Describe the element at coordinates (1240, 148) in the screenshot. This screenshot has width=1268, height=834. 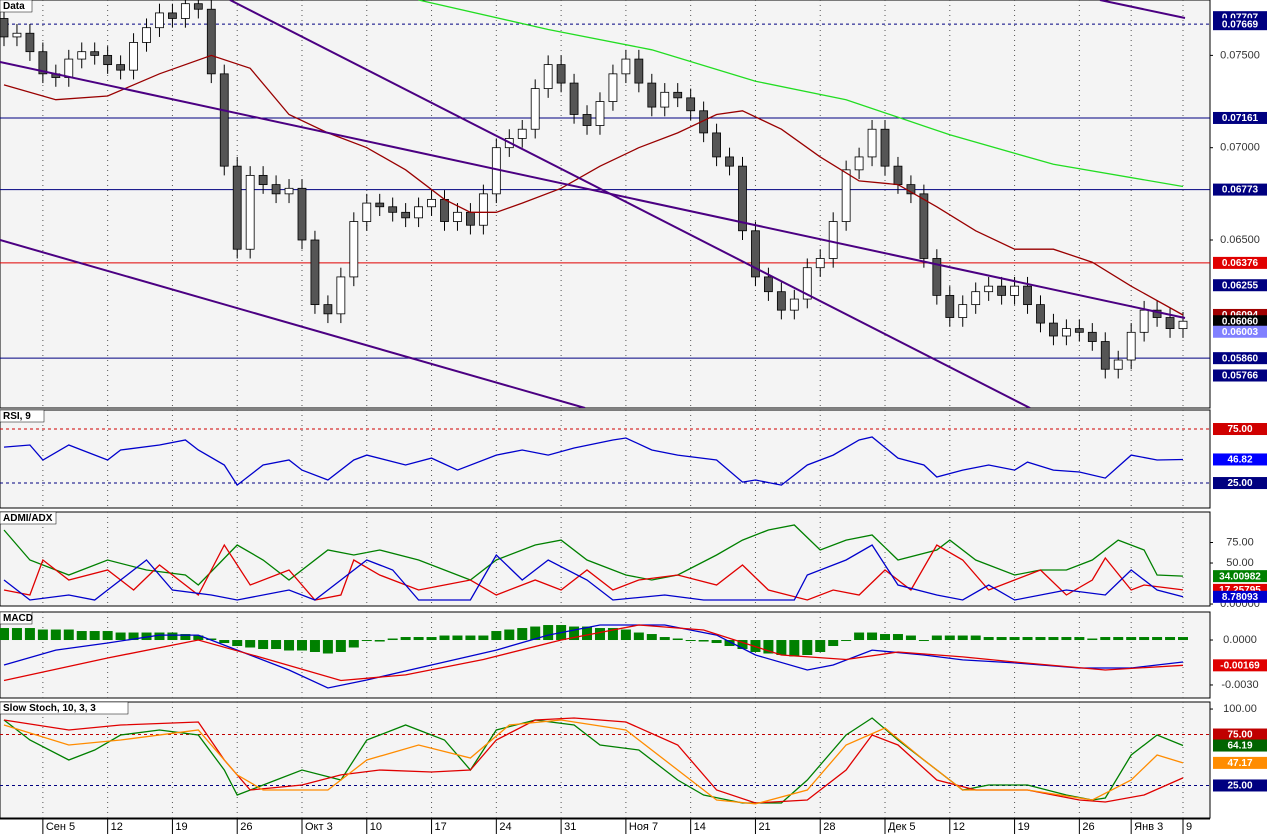
I see `y-tick-label: 0.07000` at that location.